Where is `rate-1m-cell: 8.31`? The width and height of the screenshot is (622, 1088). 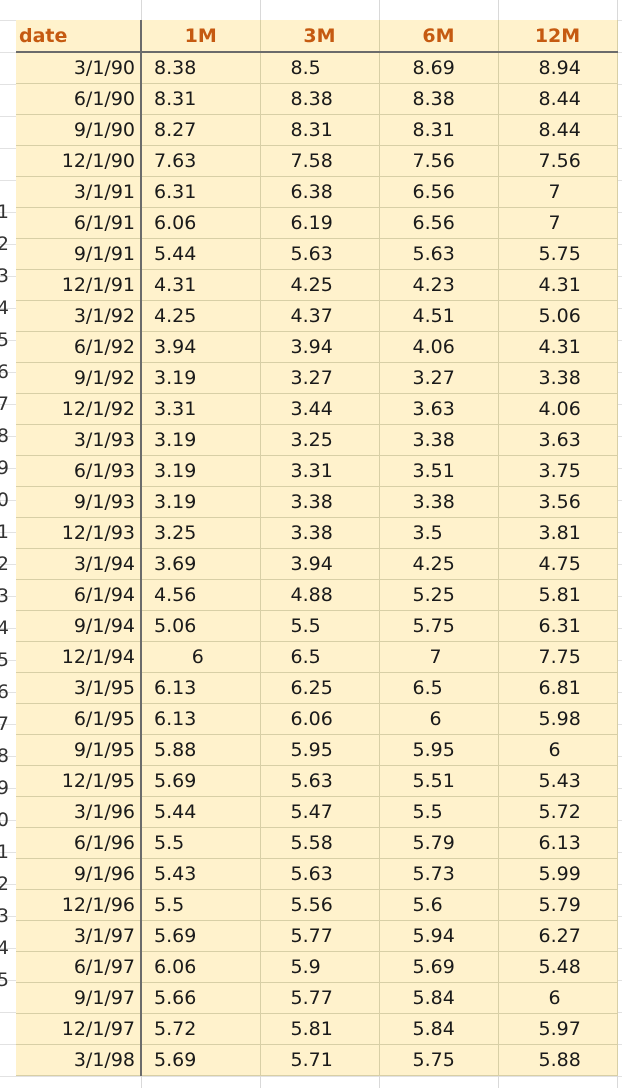 rate-1m-cell: 8.31 is located at coordinates (201, 99).